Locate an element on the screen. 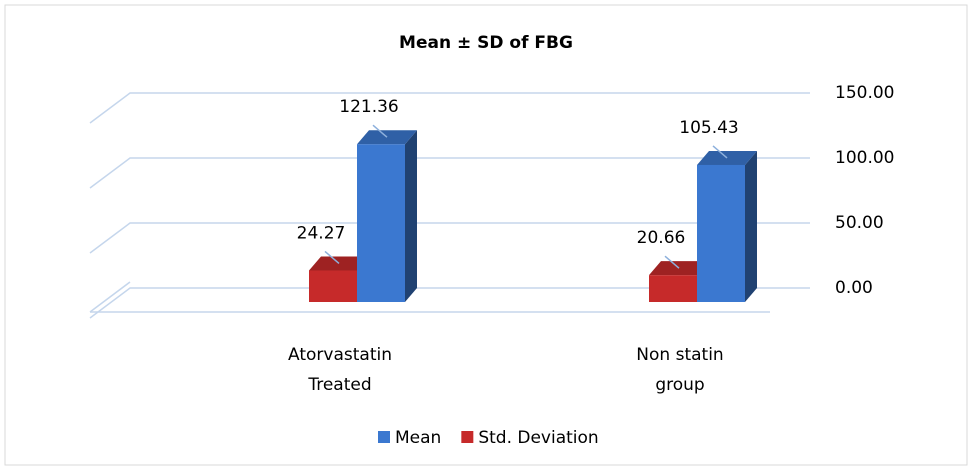 Image resolution: width=973 pixels, height=475 pixels. y-tick-label: 100.00 is located at coordinates (864, 158).